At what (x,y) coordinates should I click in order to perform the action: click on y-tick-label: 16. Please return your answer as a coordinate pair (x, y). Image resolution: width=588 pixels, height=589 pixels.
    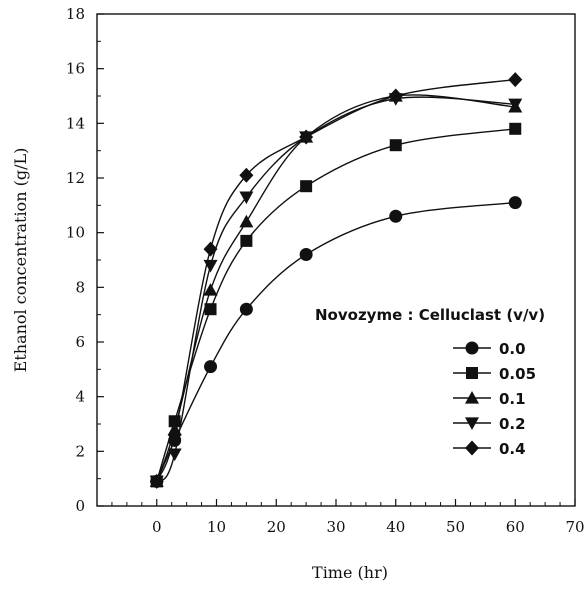
    Looking at the image, I should click on (75, 69).